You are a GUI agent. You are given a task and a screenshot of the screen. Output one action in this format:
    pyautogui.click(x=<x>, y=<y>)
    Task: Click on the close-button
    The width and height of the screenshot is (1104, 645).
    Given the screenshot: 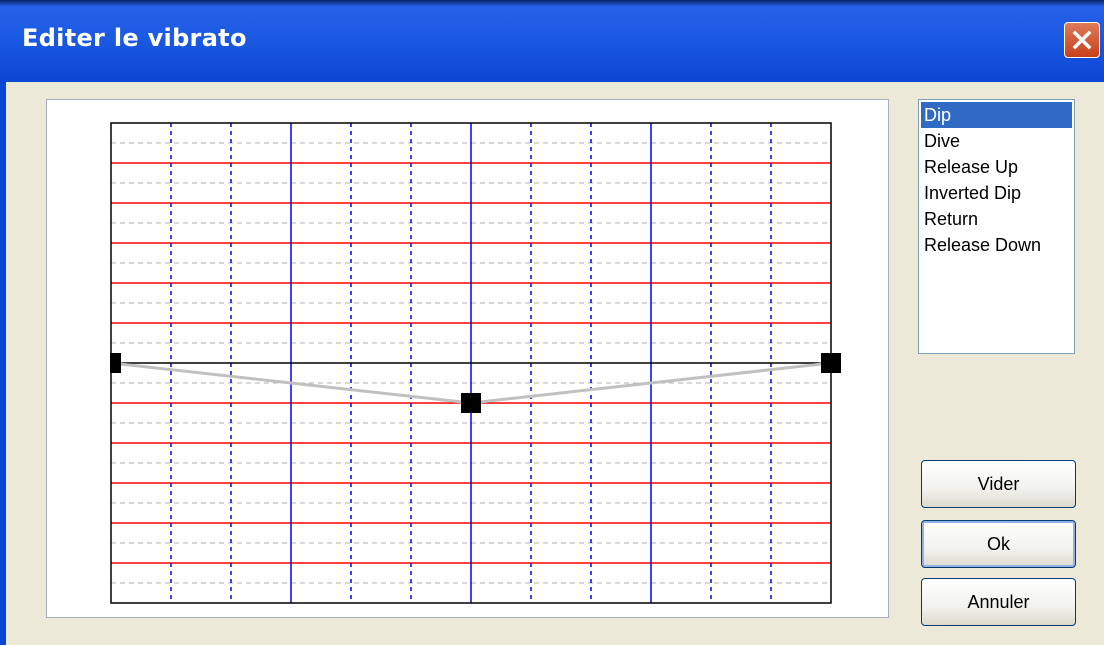 What is the action you would take?
    pyautogui.click(x=1082, y=40)
    